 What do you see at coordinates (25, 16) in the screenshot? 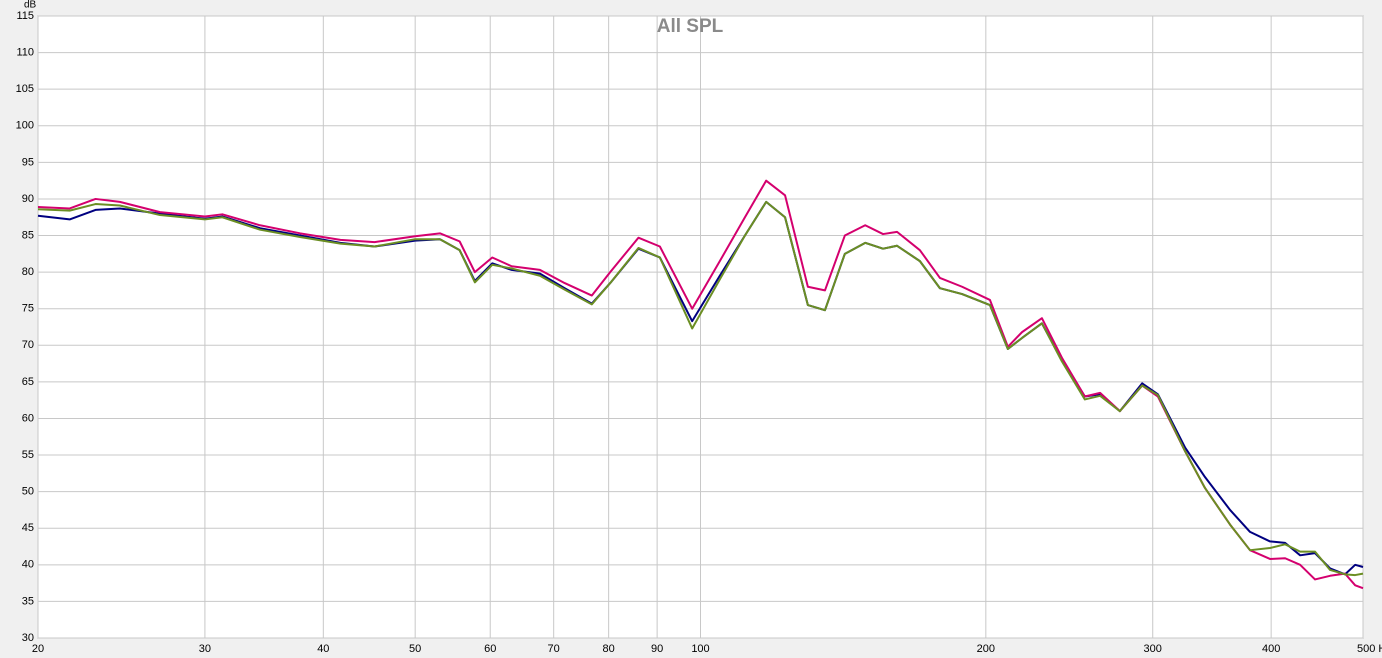
I see `y-tick-label: 115` at bounding box center [25, 16].